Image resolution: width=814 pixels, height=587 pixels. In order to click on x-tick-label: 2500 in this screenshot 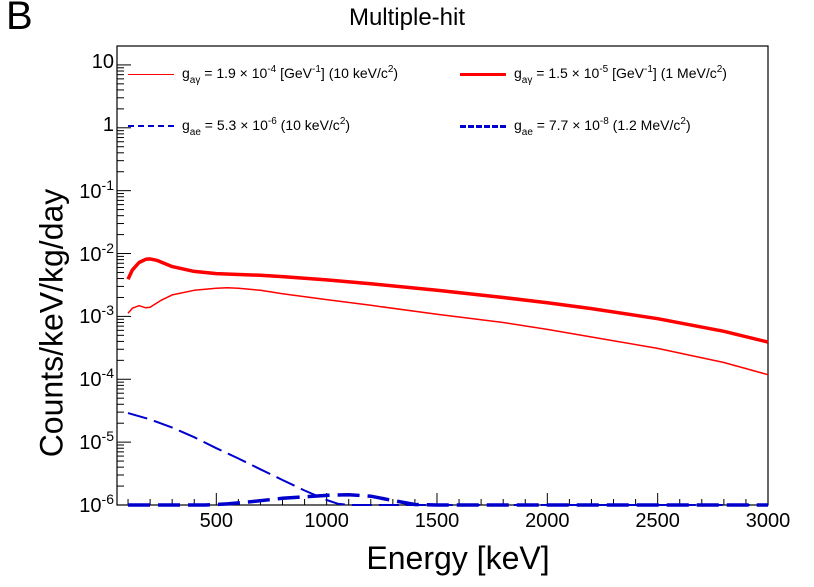, I will do `click(657, 521)`.